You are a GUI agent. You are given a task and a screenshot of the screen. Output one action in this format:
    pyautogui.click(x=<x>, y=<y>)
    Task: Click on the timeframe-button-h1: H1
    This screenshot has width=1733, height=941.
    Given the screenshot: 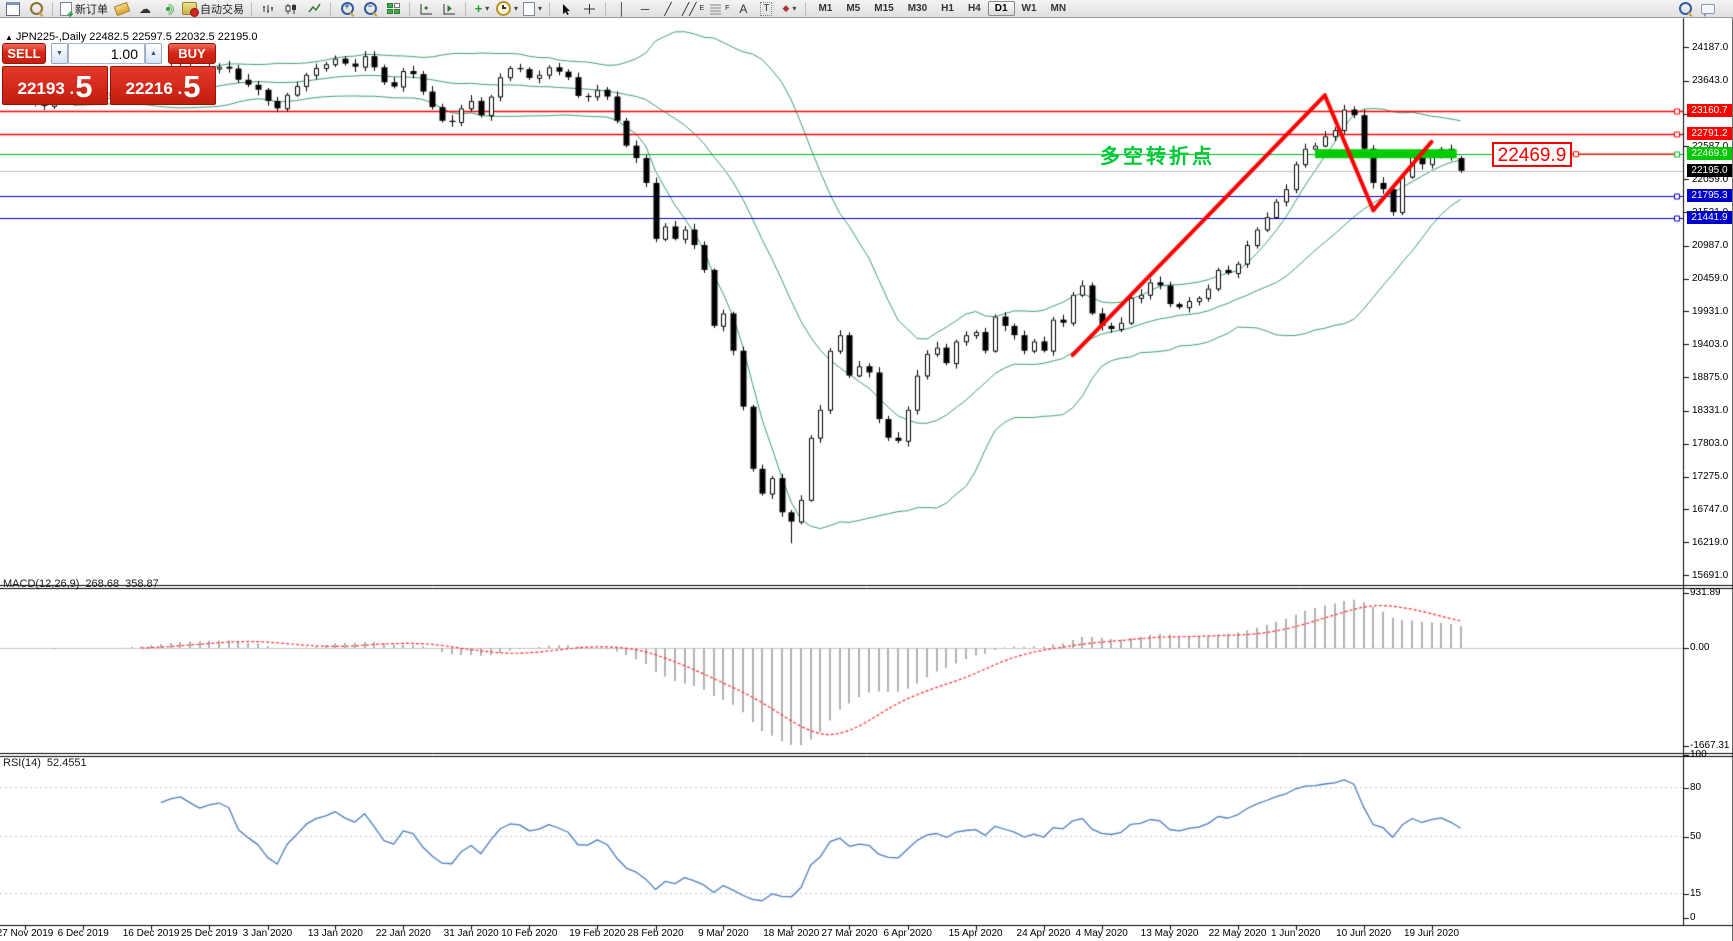 What is the action you would take?
    pyautogui.click(x=947, y=8)
    